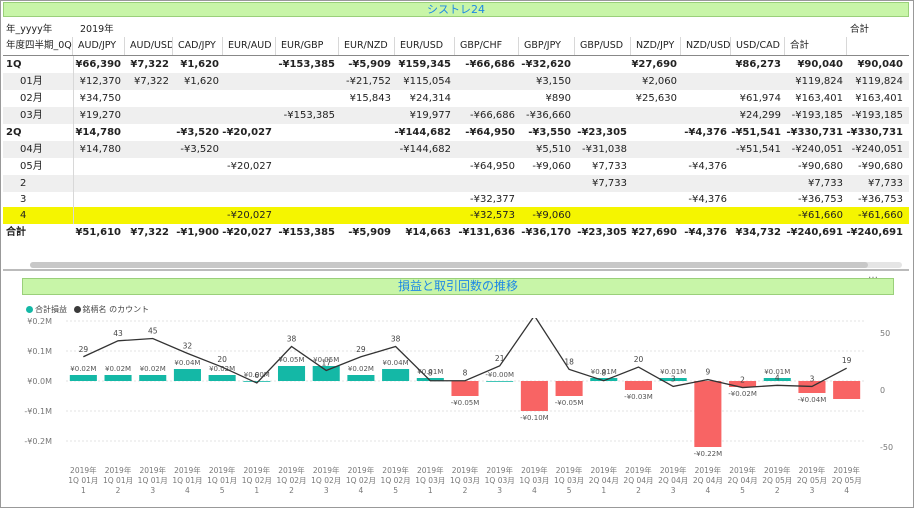  What do you see at coordinates (23, 215) in the screenshot?
I see `row-label: 4` at bounding box center [23, 215].